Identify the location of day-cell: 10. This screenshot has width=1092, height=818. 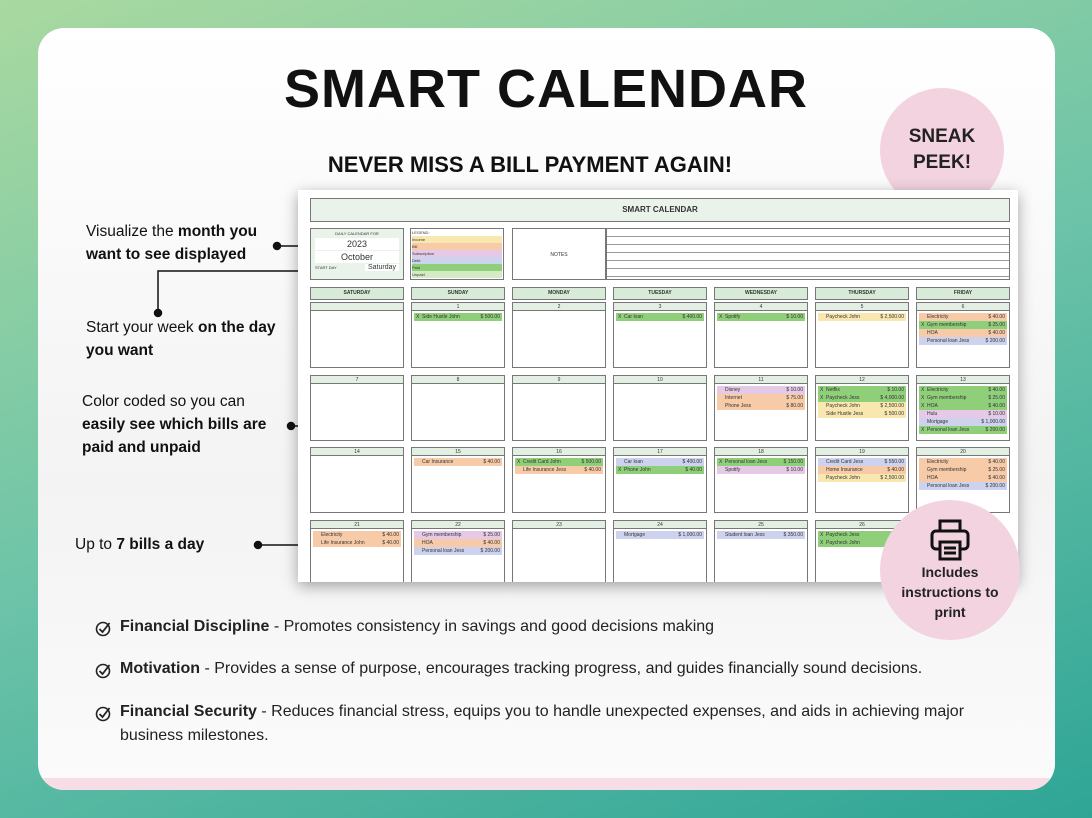
(660, 408).